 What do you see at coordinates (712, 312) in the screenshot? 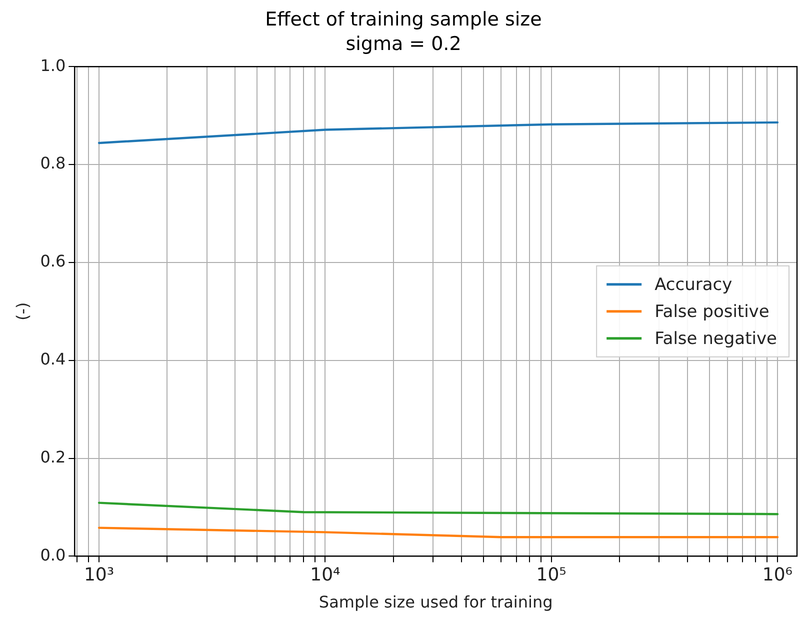
I see `legend-label: False positive` at bounding box center [712, 312].